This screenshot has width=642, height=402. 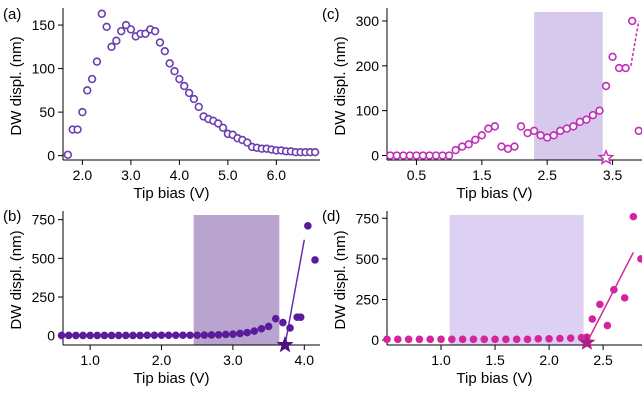 What do you see at coordinates (277, 175) in the screenshot?
I see `x-tick-label: 6.0` at bounding box center [277, 175].